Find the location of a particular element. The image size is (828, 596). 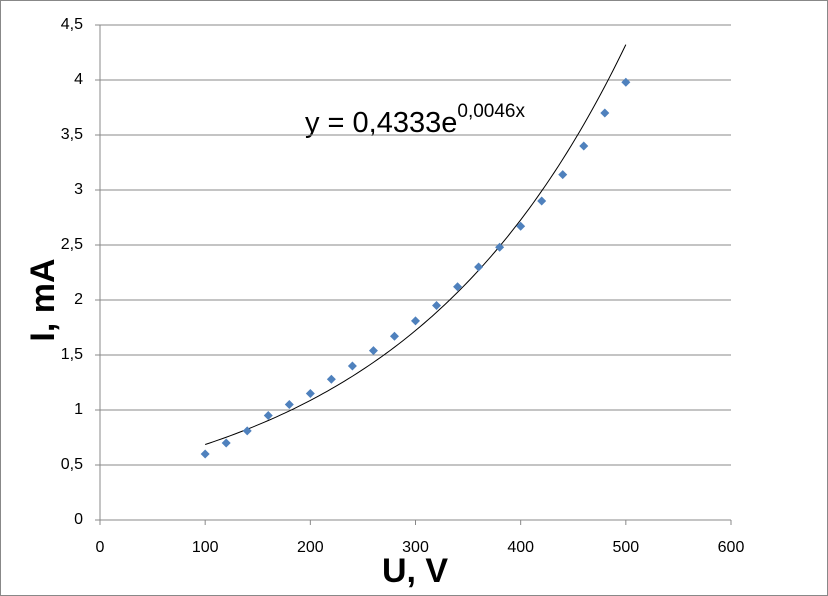

y-tick-label: 3 is located at coordinates (78, 189).